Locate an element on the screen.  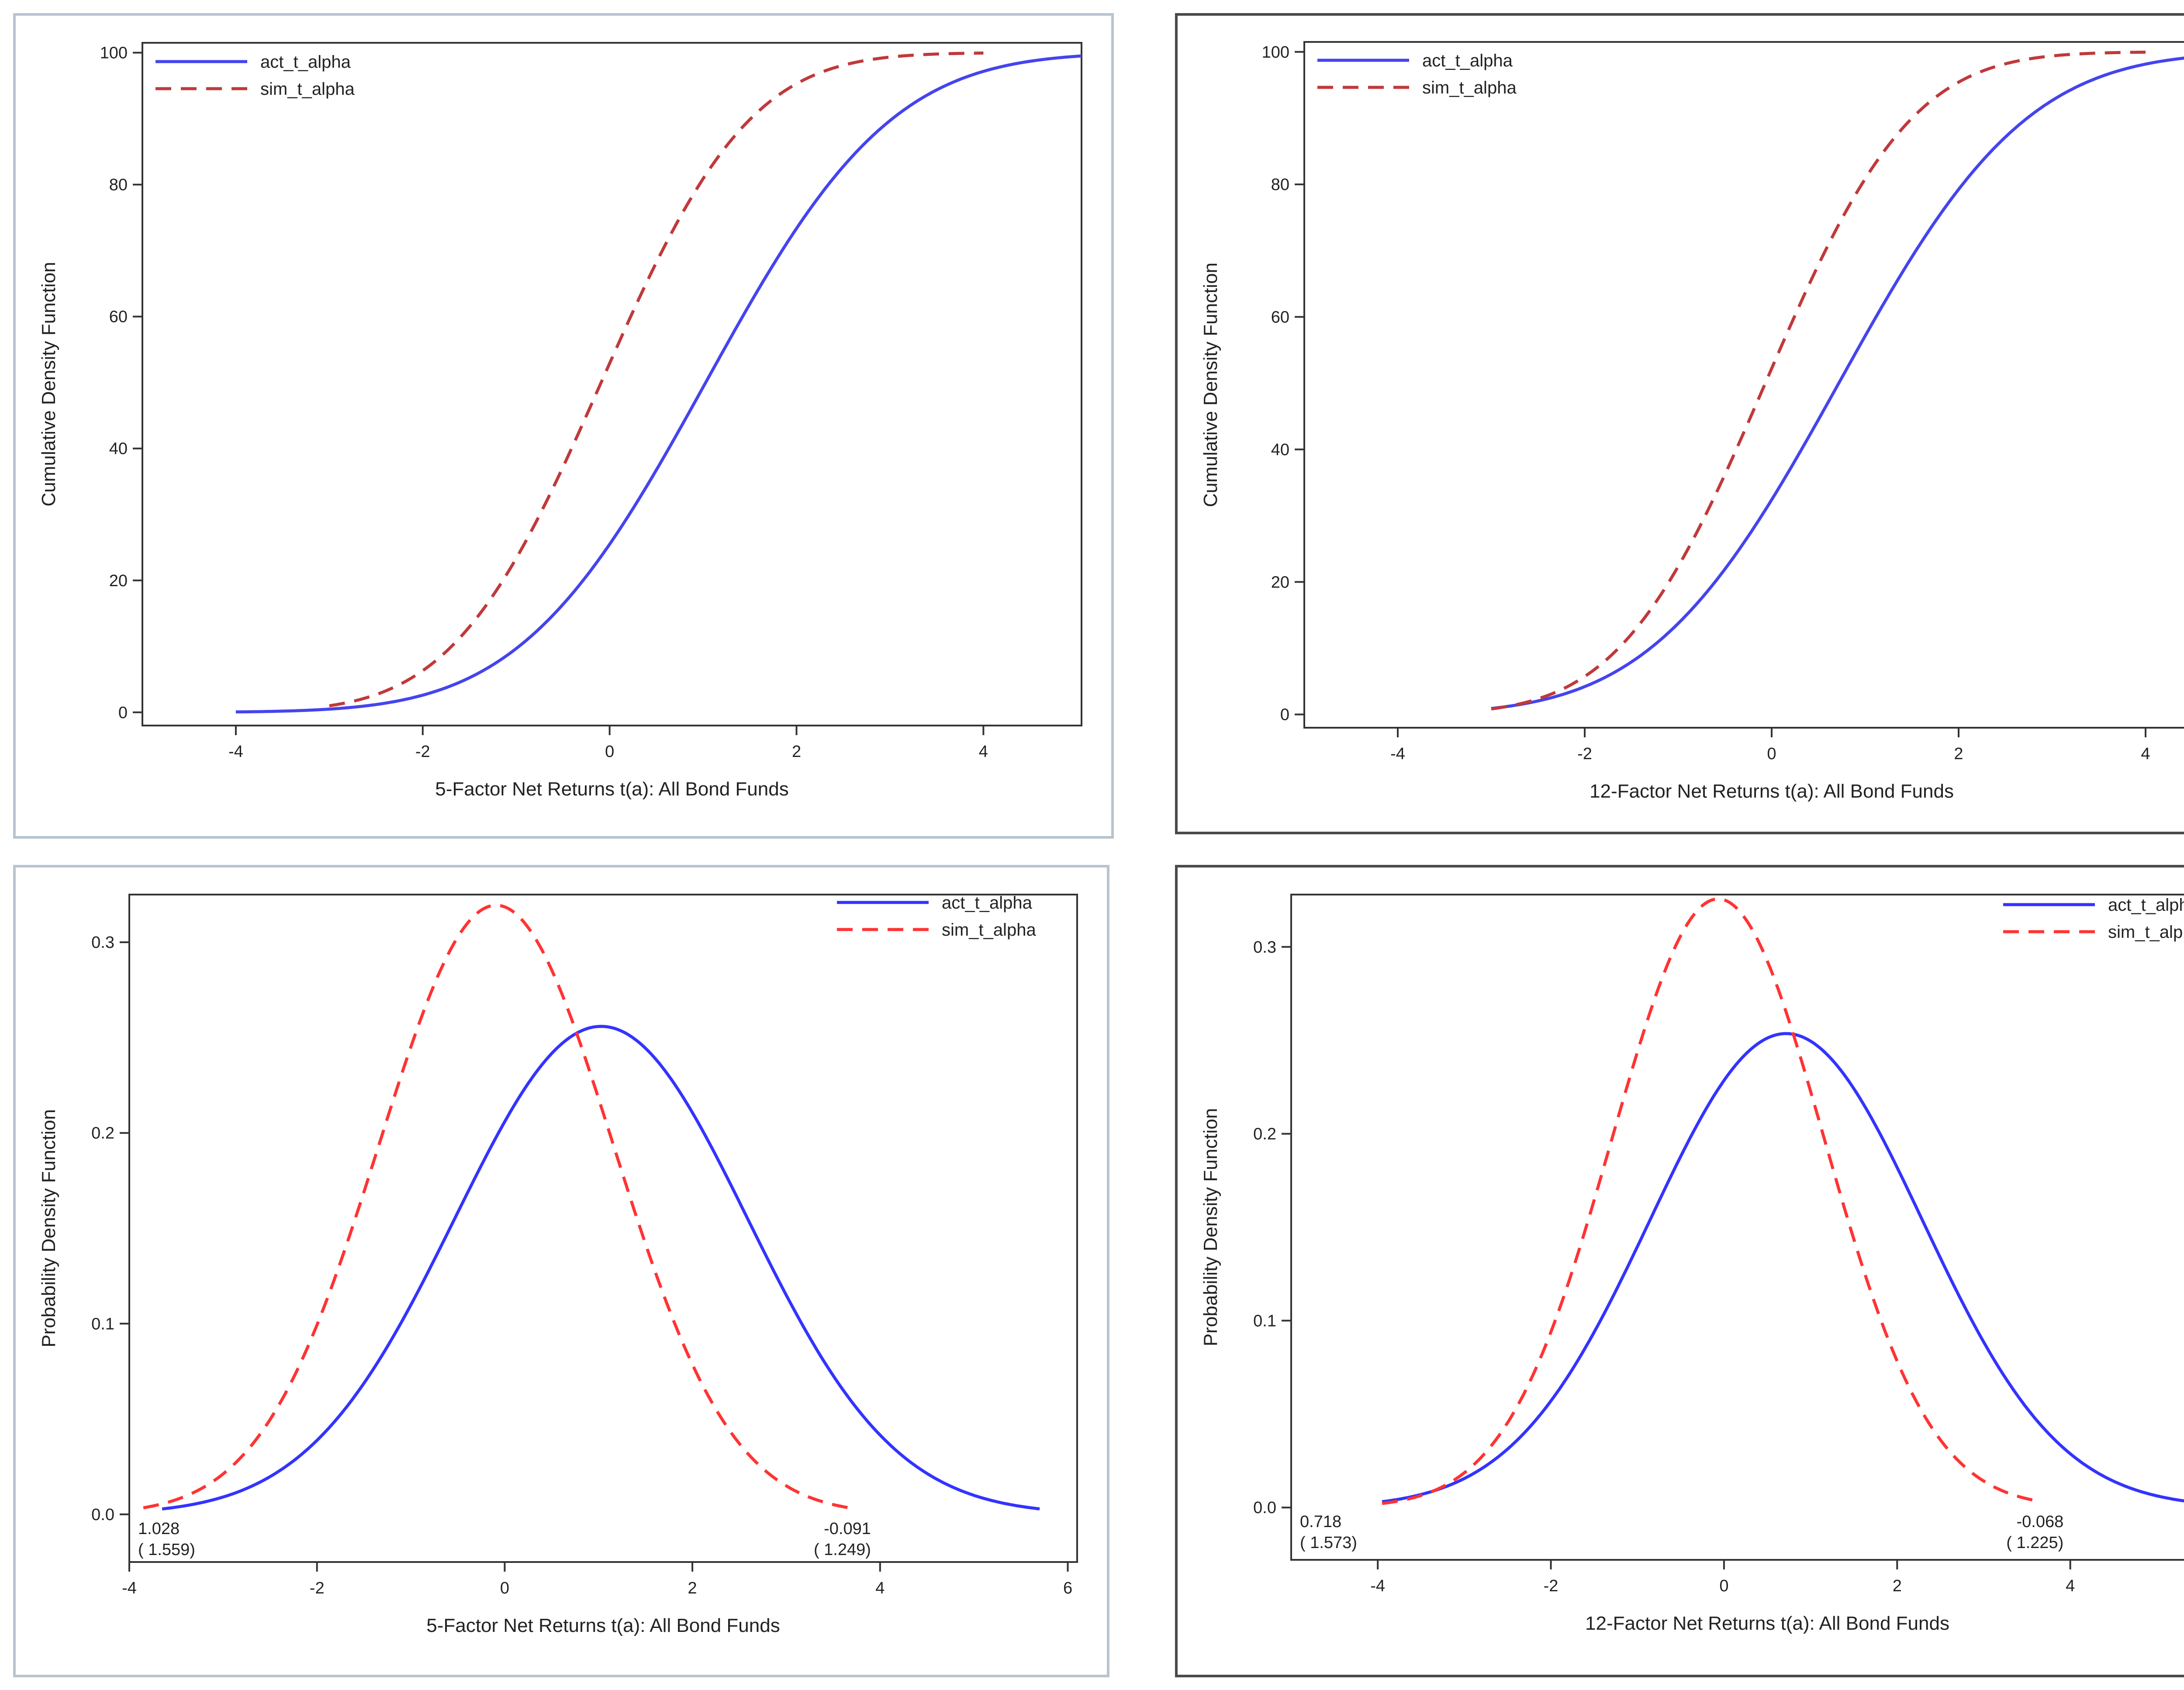
annotation-act-stats: 1.028 is located at coordinates (159, 1529).